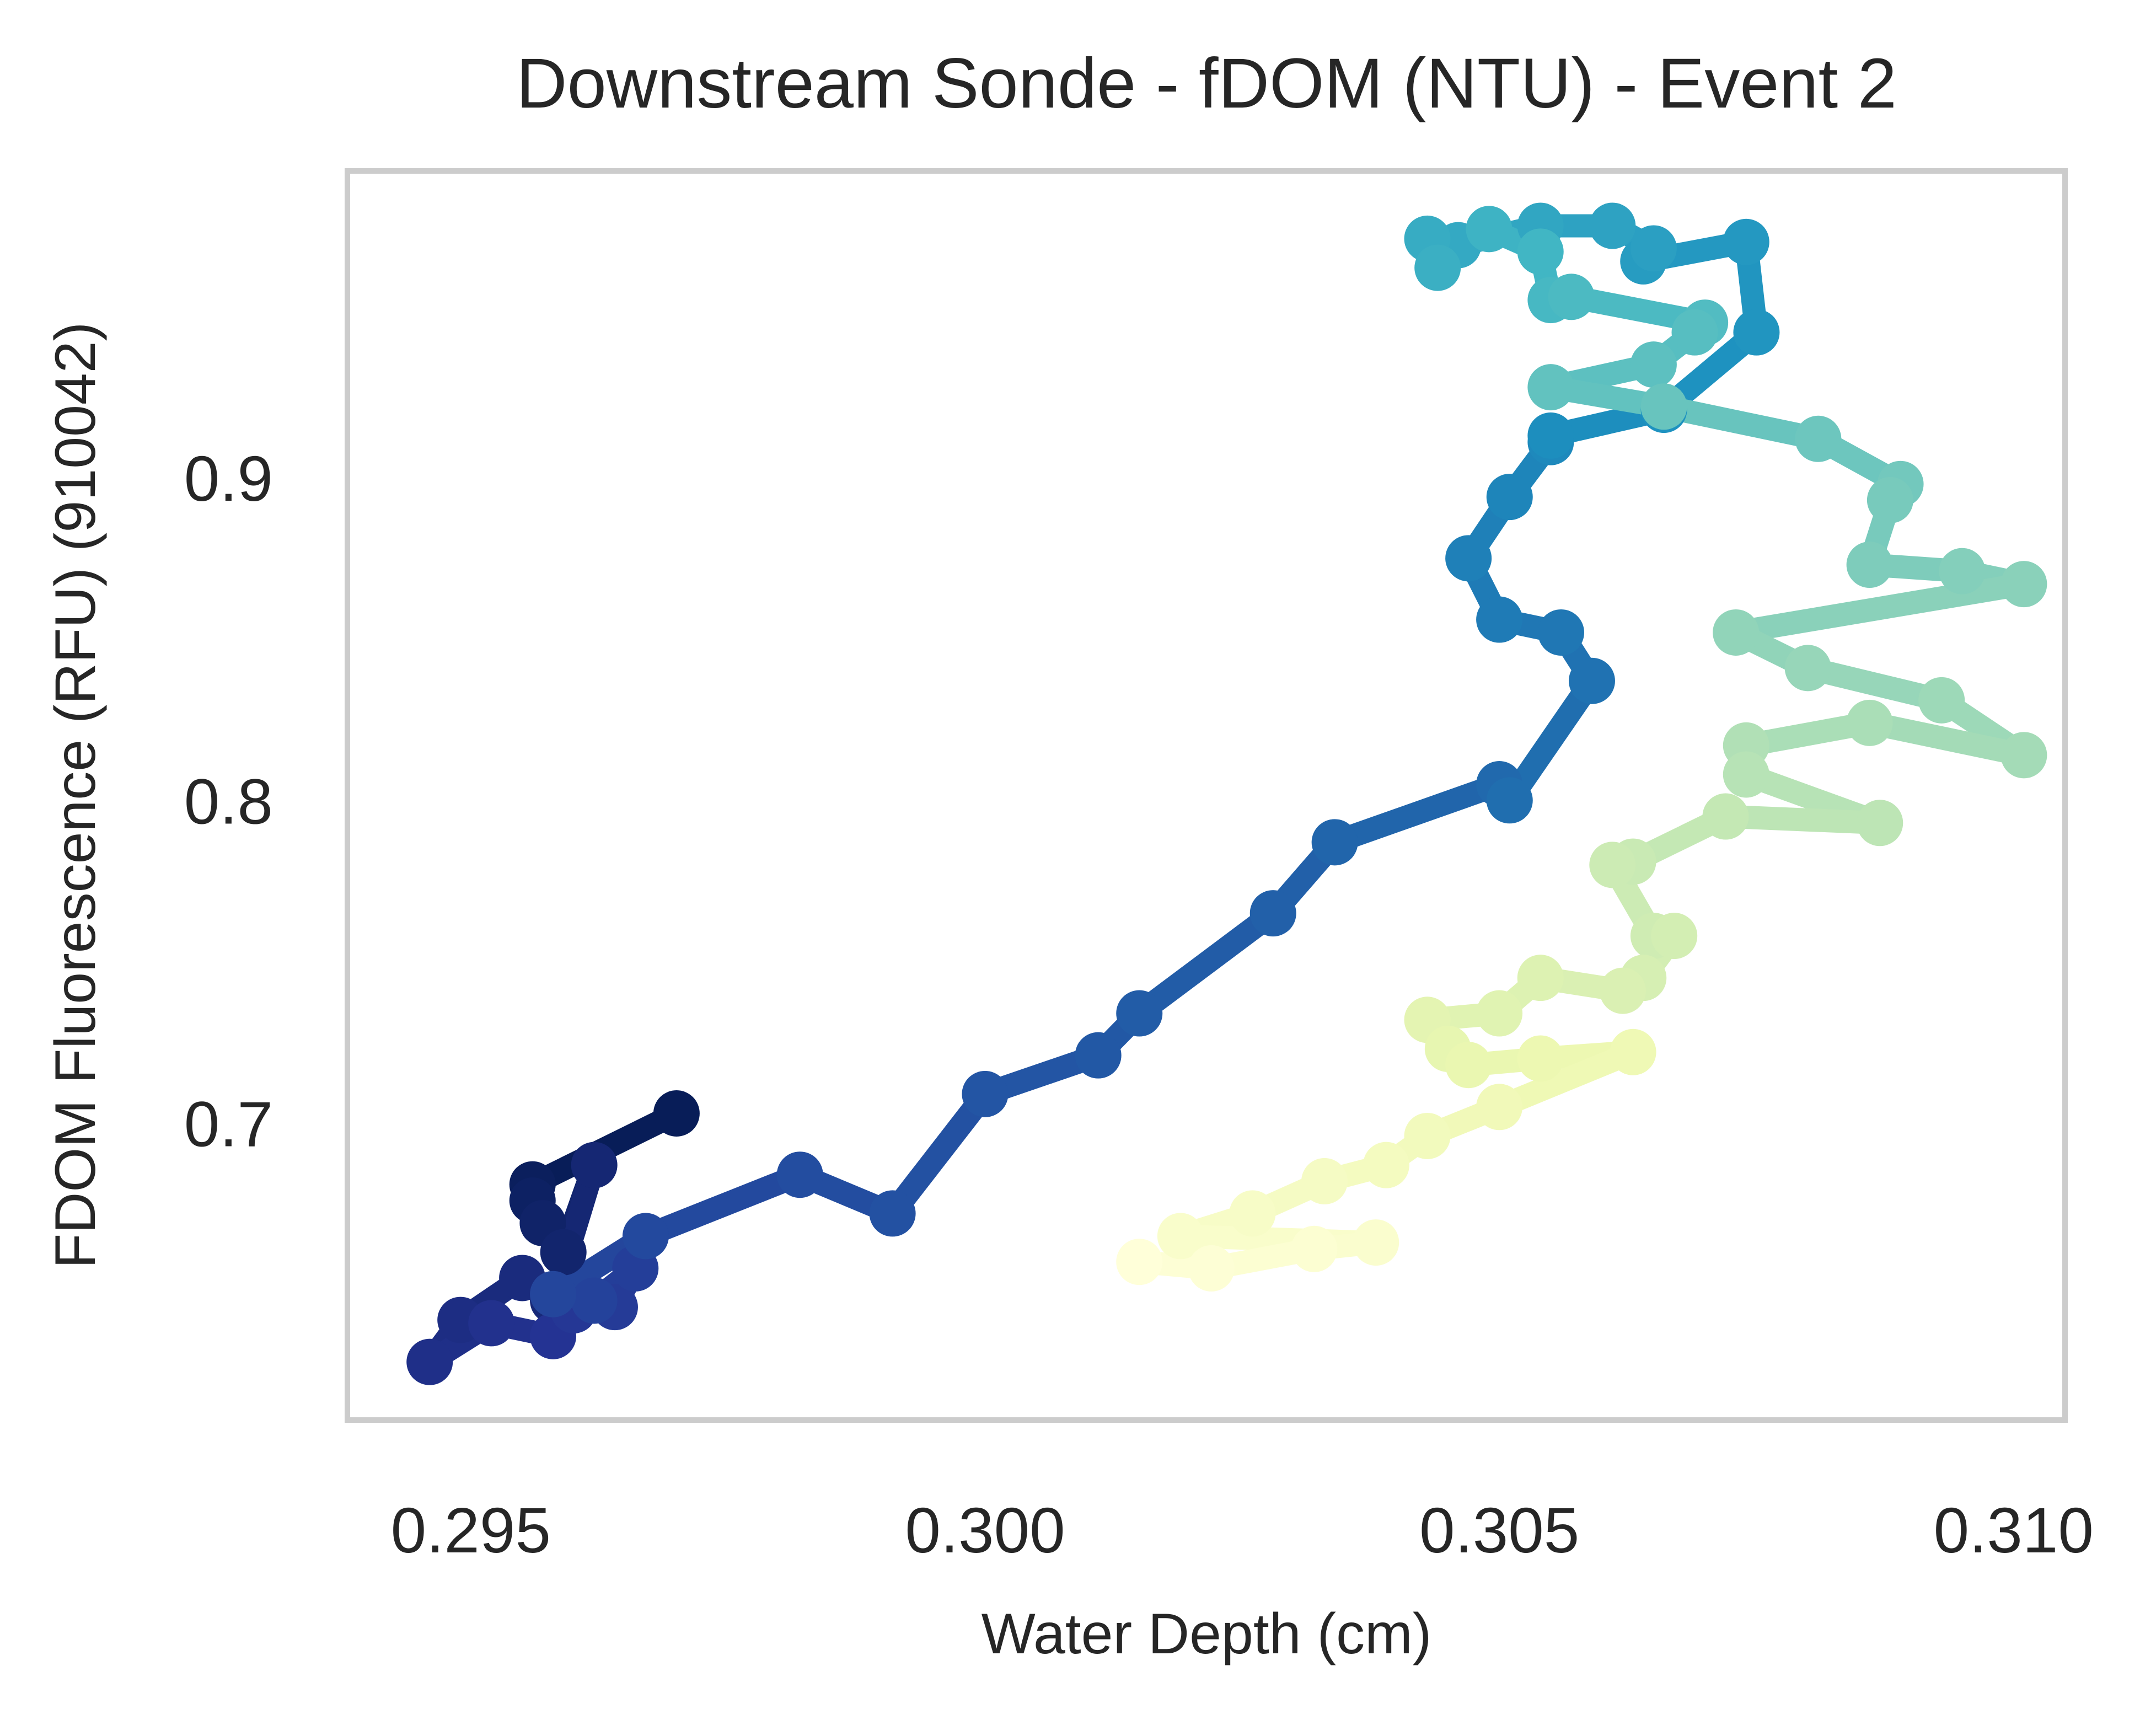 This screenshot has height=1725, width=2156. I want to click on y-axis-ticks: 0.7 0.8 0.9, so click(228, 801).